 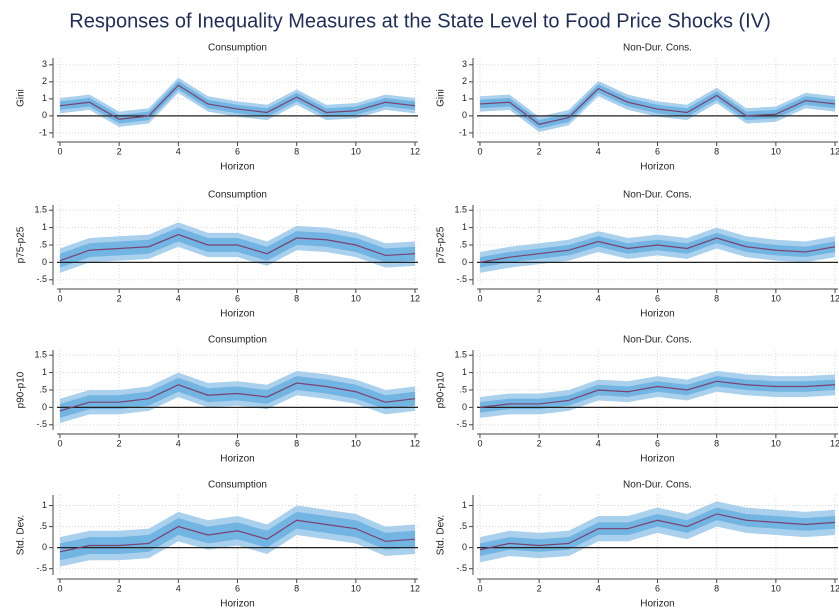 I want to click on y-axis-label: Std. Dev., so click(x=441, y=535).